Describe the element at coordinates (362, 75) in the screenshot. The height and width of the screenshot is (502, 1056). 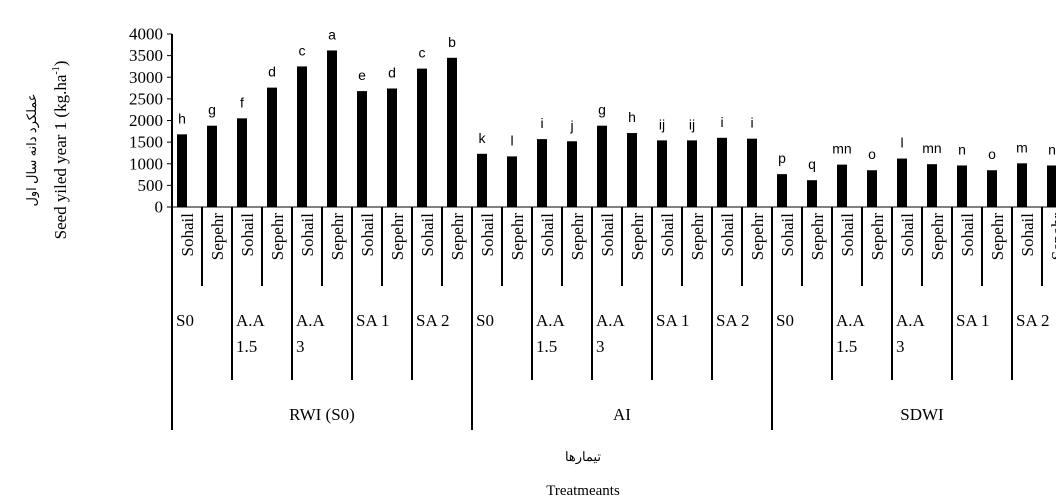
I see `significance-letter: e` at that location.